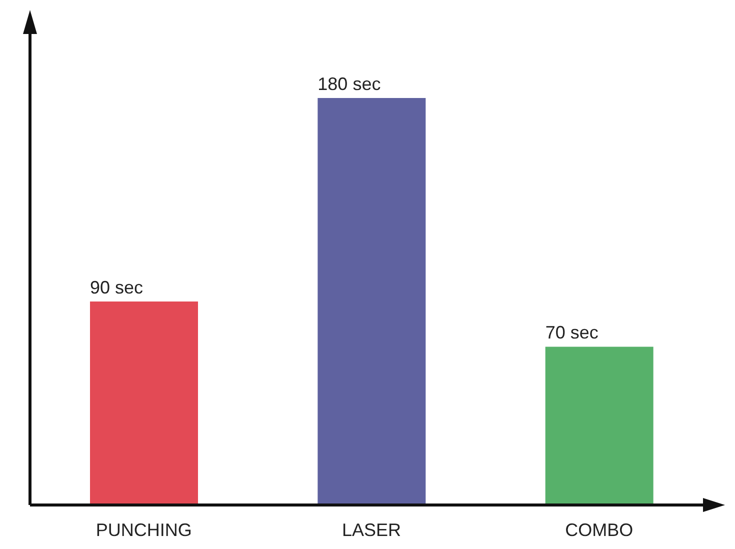 The height and width of the screenshot is (549, 735). Describe the element at coordinates (599, 530) in the screenshot. I see `x-tick-label: COMBO` at that location.